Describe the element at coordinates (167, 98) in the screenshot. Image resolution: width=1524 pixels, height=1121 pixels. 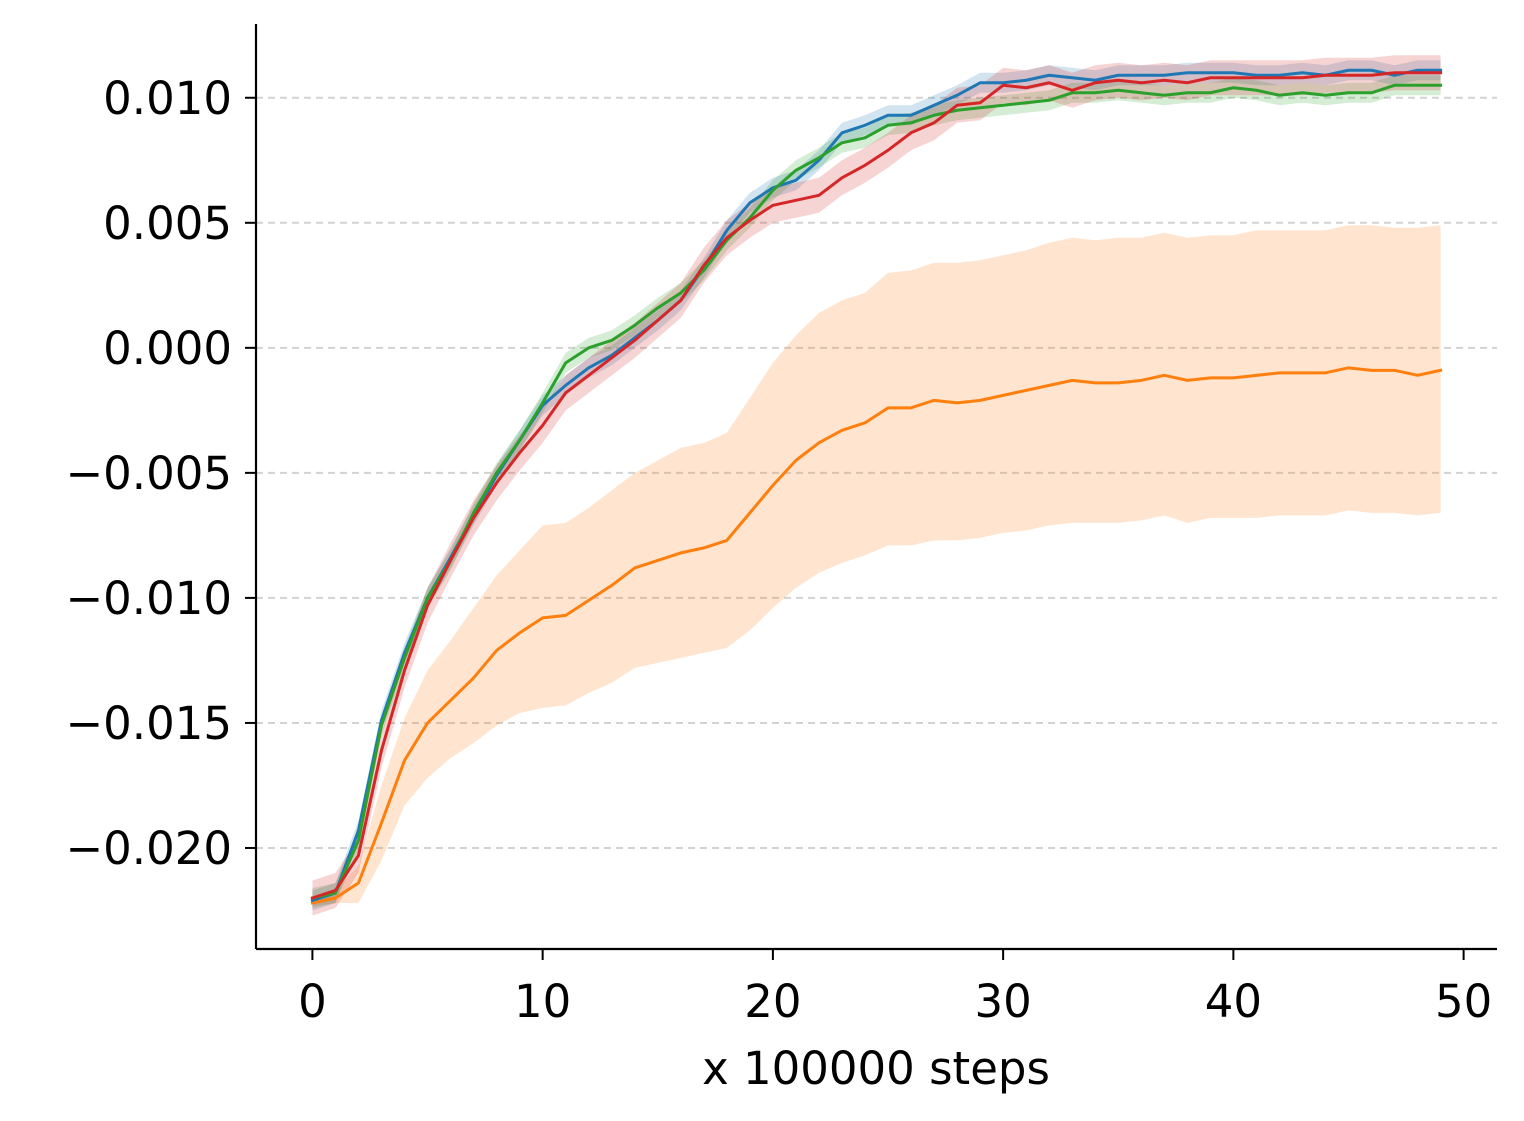
I see `y-tick-label: 0.010` at that location.